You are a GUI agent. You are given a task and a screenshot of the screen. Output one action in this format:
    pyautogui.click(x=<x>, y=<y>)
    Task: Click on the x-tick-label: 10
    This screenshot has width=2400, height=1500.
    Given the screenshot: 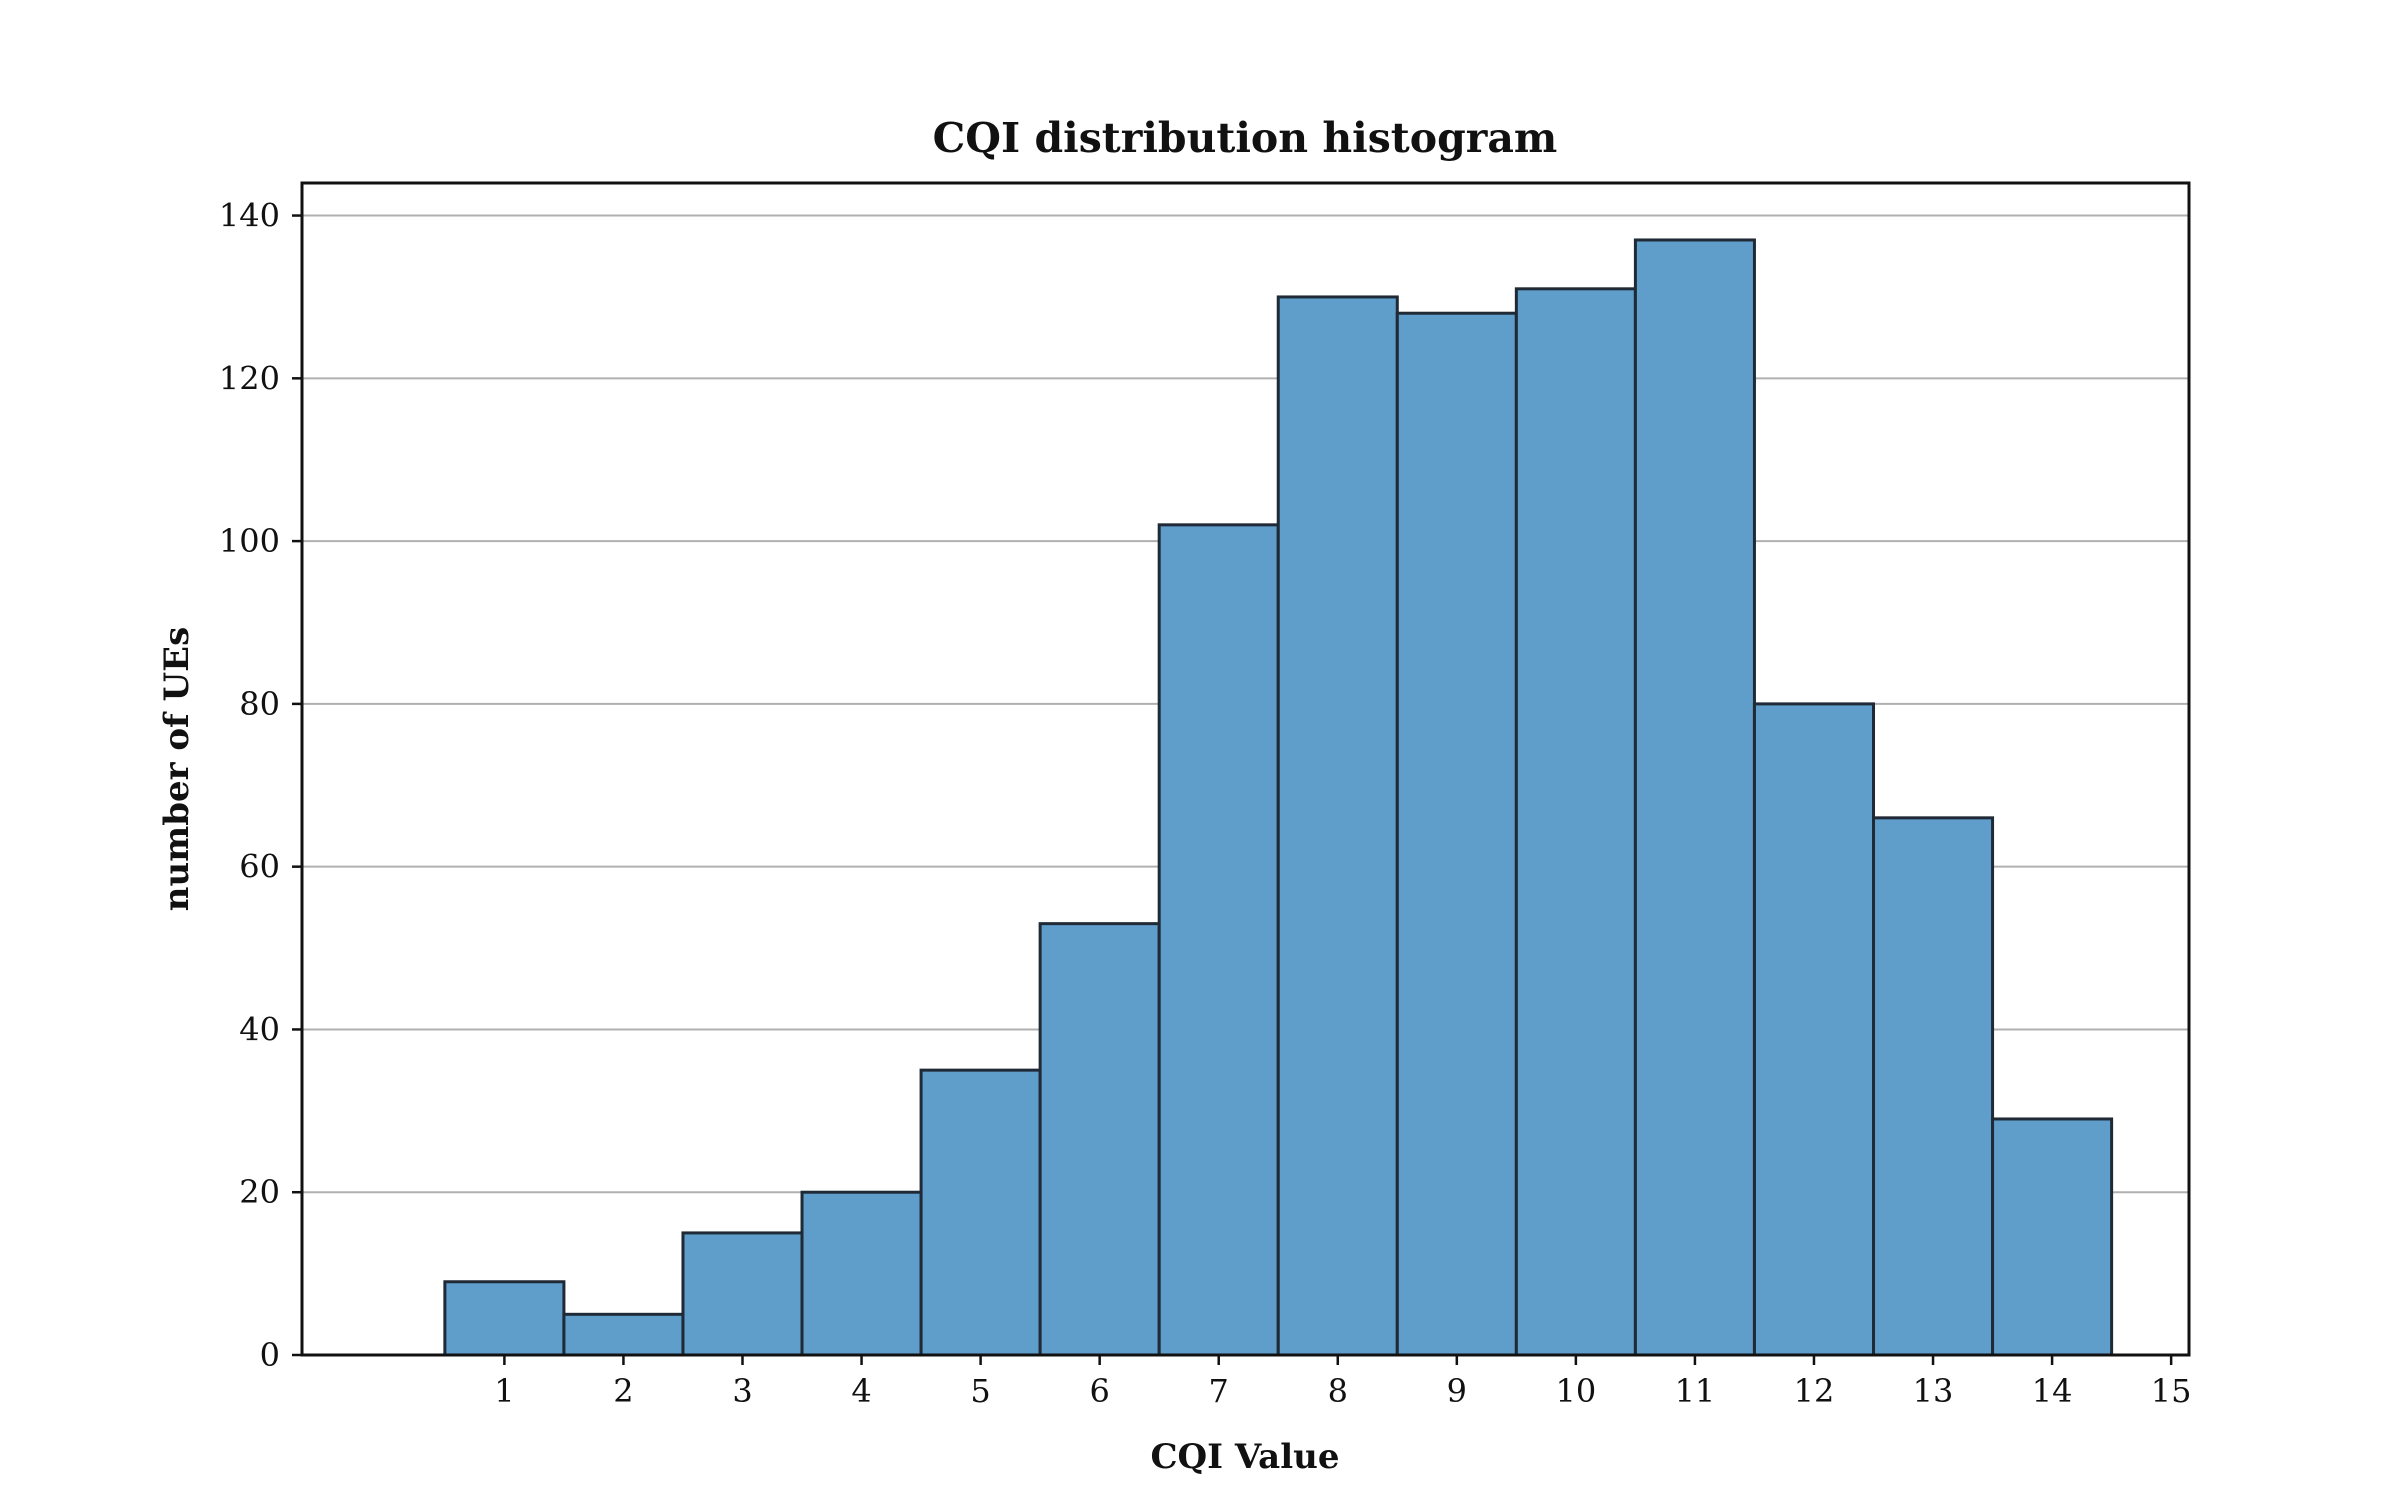 What is the action you would take?
    pyautogui.click(x=1576, y=1391)
    